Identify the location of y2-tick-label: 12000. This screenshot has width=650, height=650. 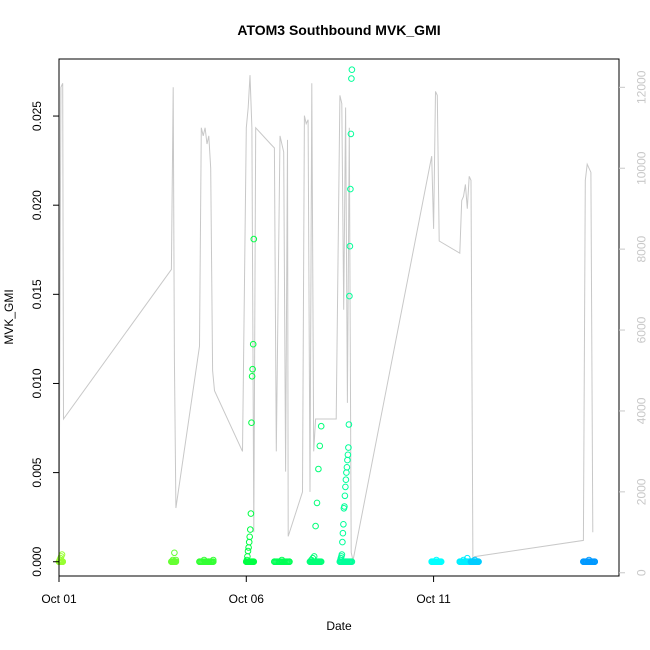
(641, 87).